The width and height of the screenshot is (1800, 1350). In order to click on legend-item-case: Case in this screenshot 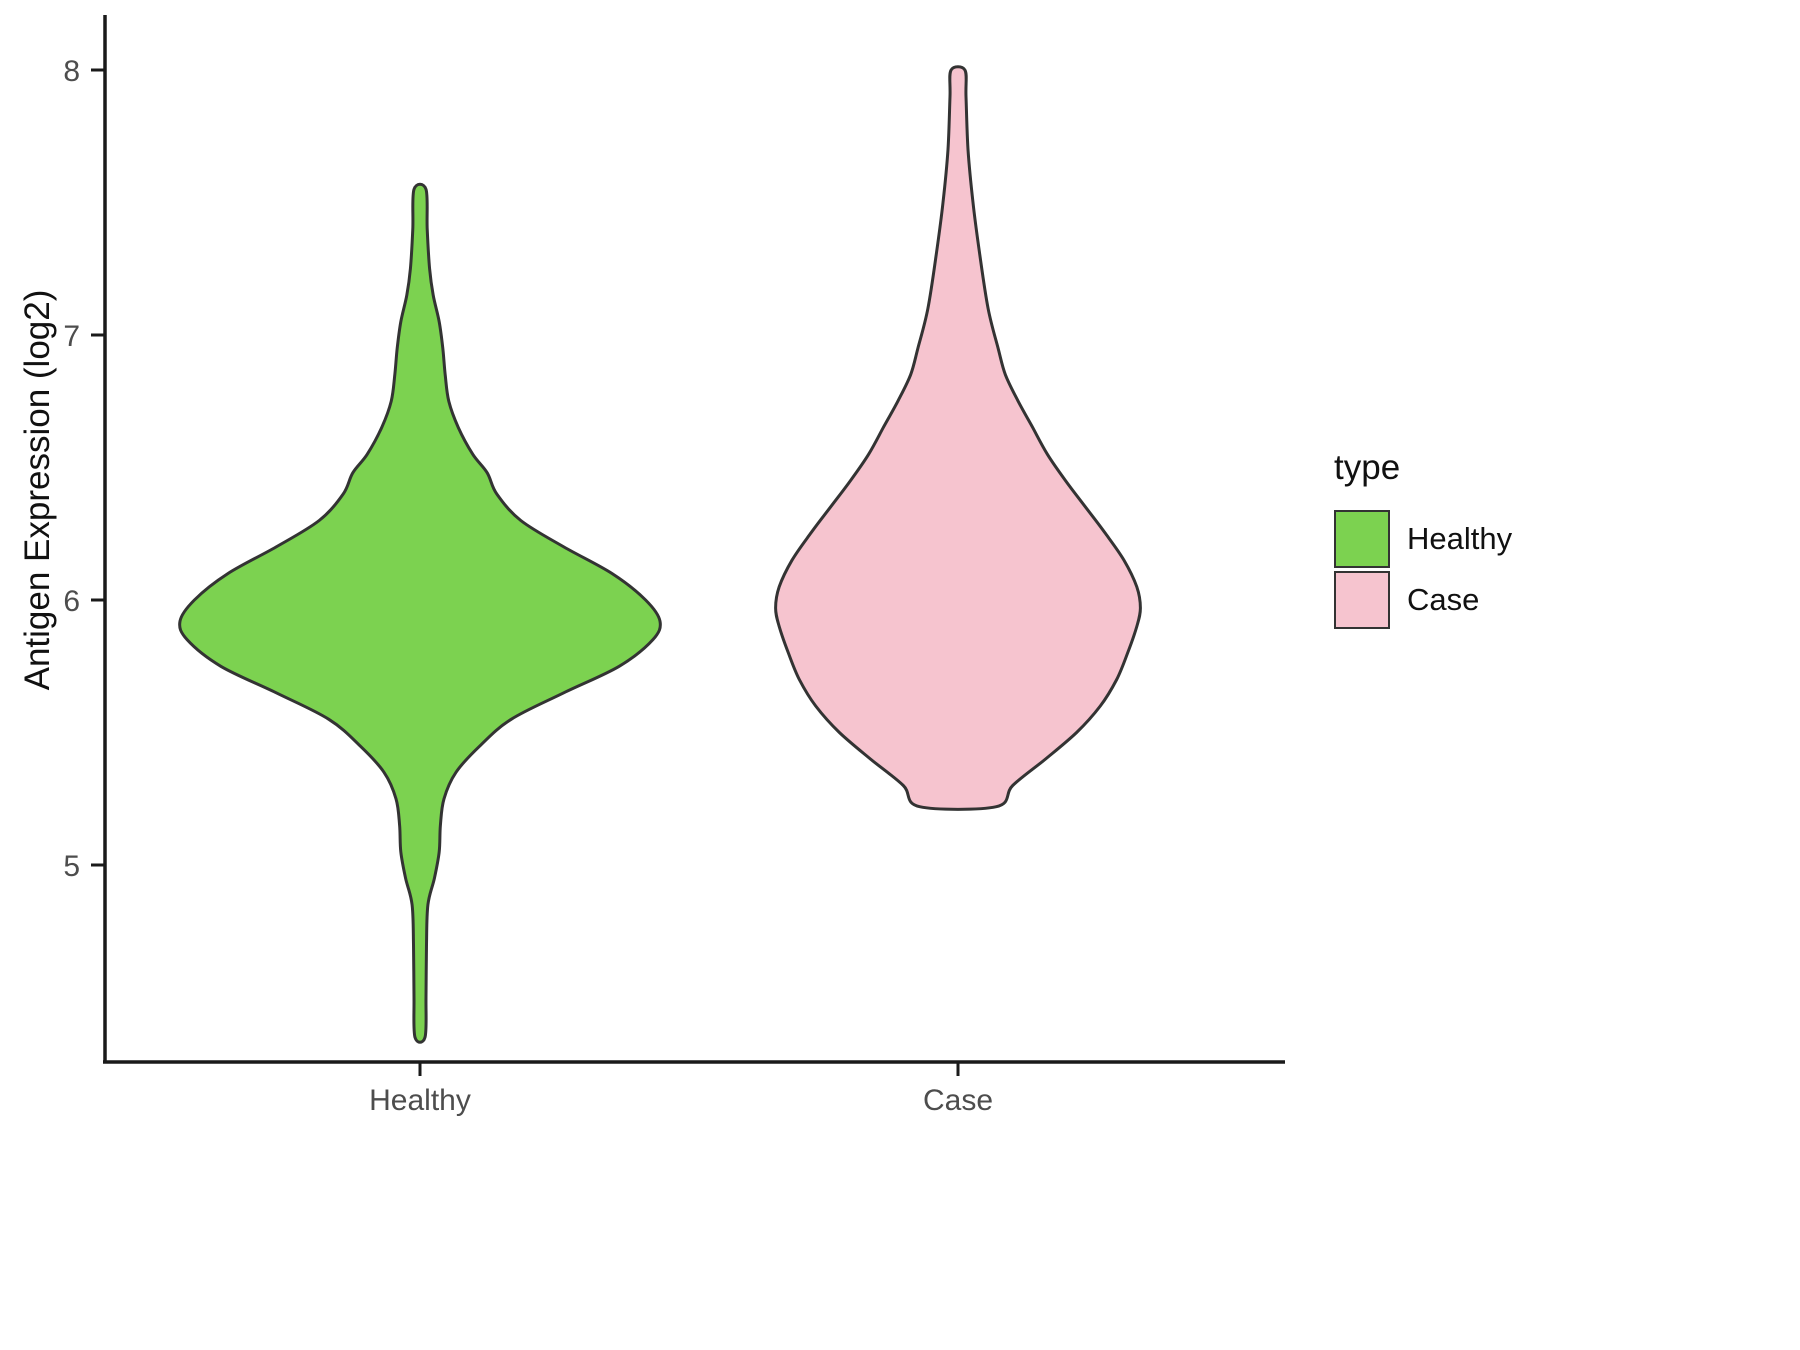, I will do `click(1423, 600)`.